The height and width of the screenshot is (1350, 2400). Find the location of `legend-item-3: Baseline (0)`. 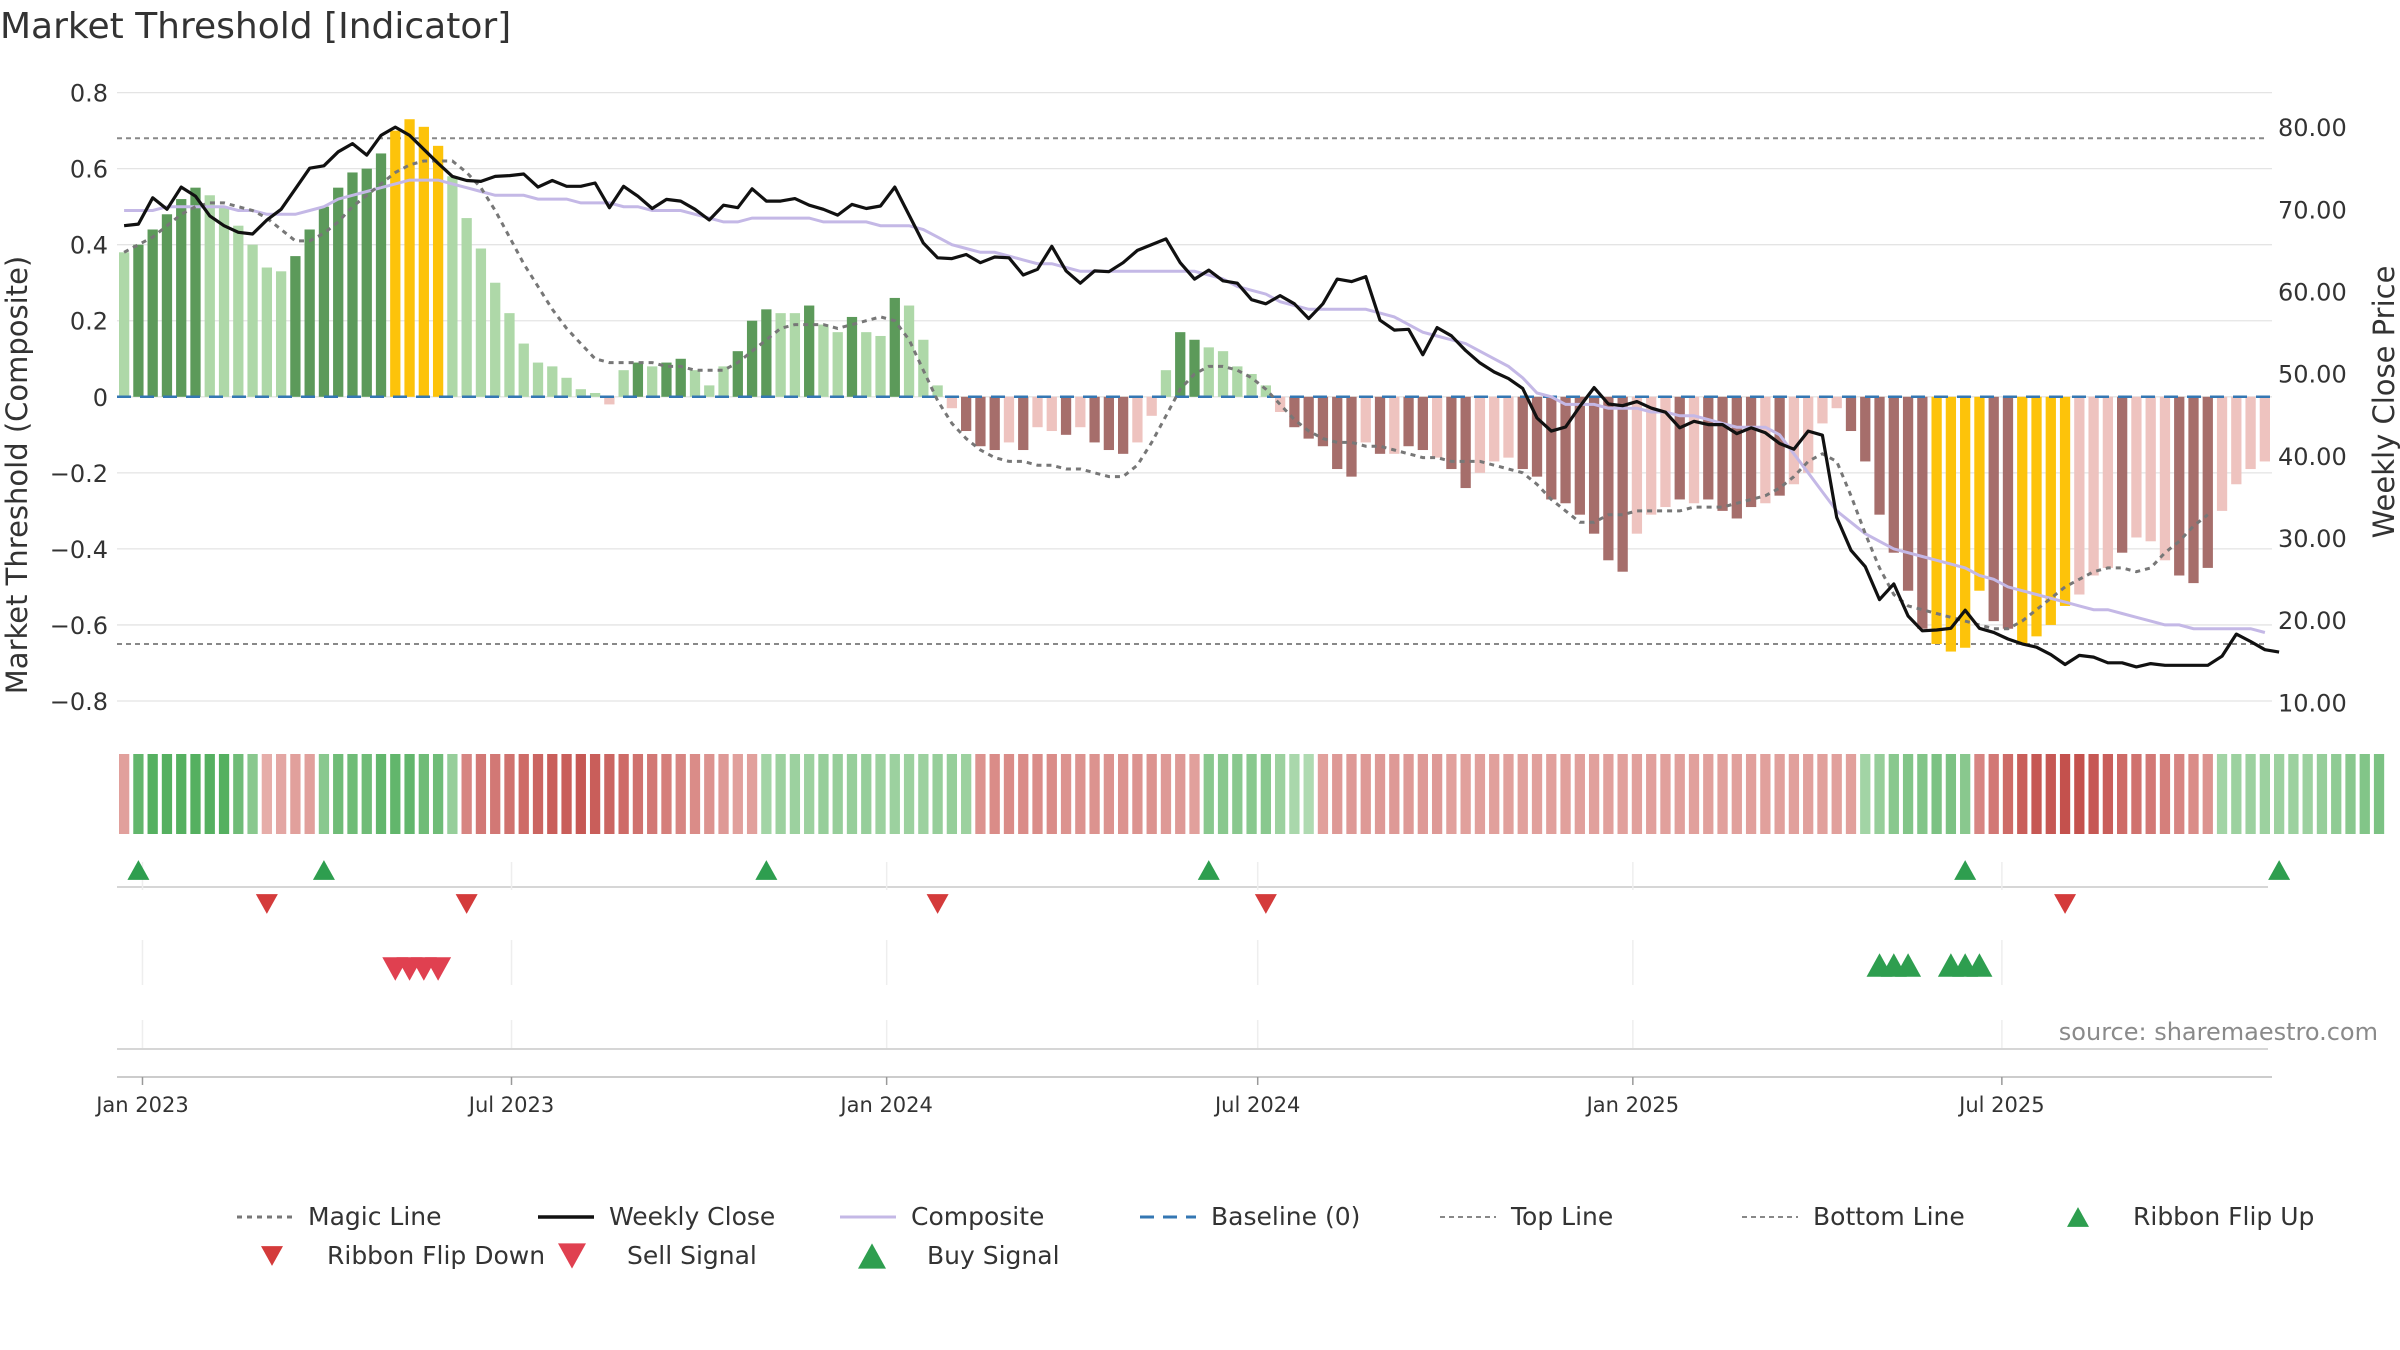

legend-item-3: Baseline (0) is located at coordinates (1250, 1216).